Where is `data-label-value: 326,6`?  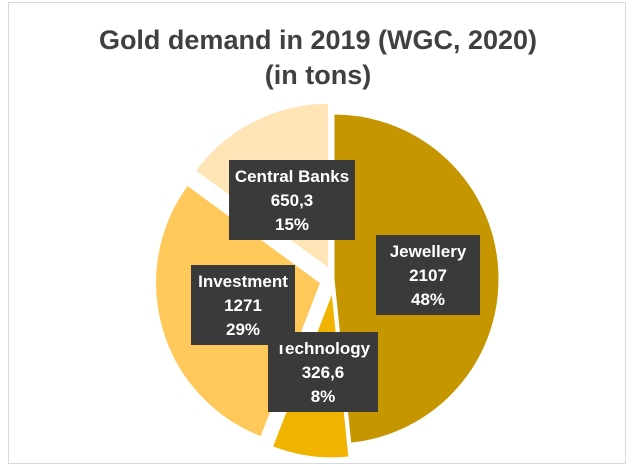
data-label-value: 326,6 is located at coordinates (323, 372).